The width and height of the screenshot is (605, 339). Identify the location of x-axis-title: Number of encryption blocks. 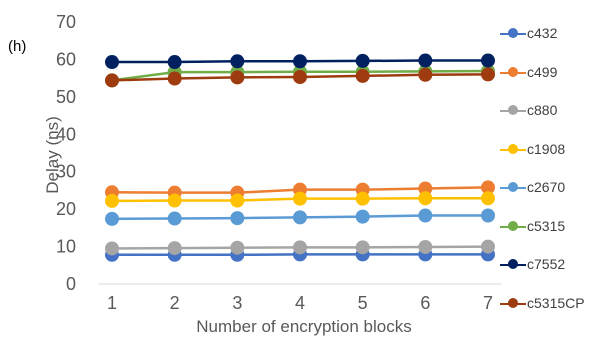
(303, 326).